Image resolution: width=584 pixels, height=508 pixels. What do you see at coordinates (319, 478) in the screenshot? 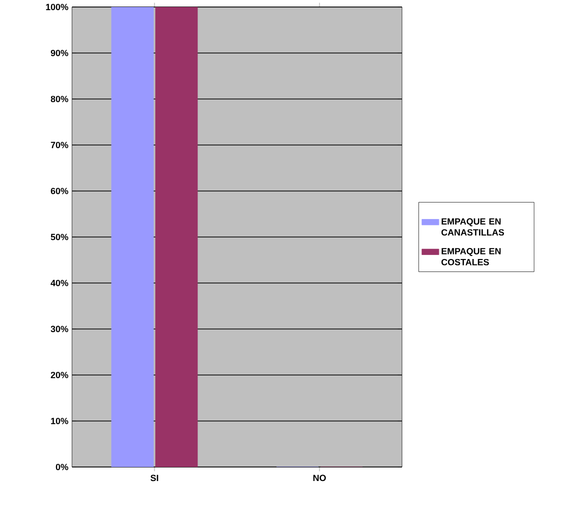
I see `x-tick-label: NO` at bounding box center [319, 478].